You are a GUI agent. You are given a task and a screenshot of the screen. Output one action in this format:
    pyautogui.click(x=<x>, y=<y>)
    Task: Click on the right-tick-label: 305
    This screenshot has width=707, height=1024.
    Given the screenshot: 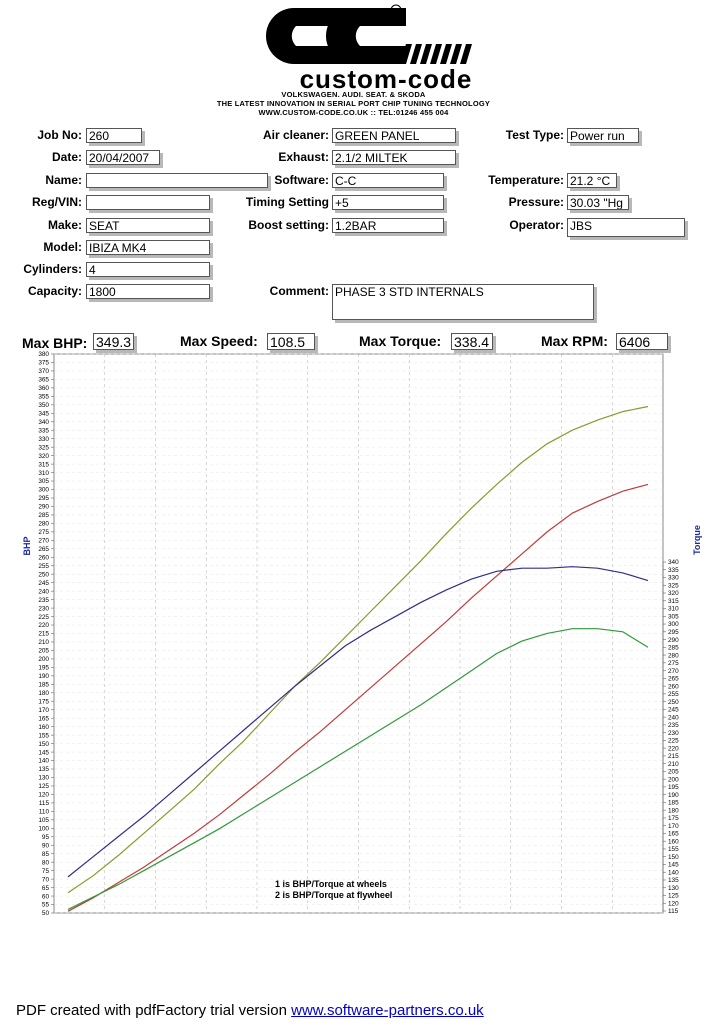 What is the action you would take?
    pyautogui.click(x=673, y=616)
    